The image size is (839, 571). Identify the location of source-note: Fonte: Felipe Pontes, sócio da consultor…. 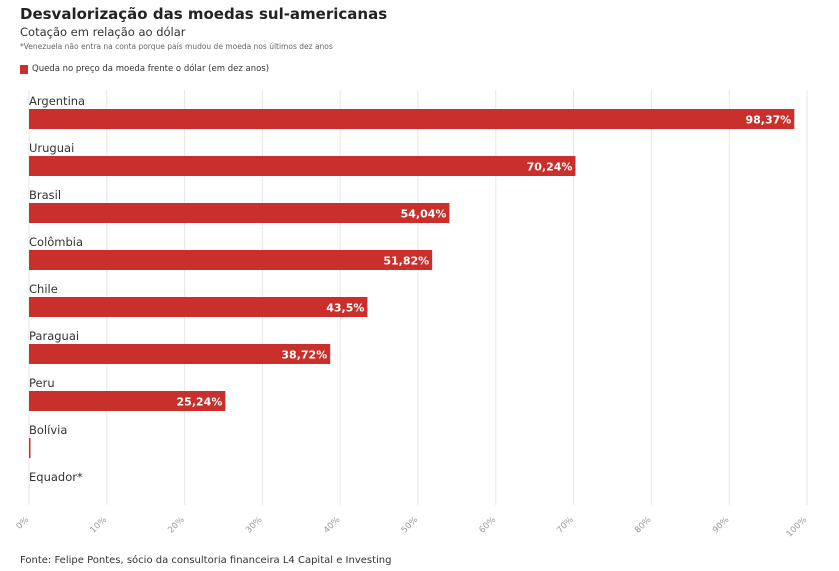
(206, 560).